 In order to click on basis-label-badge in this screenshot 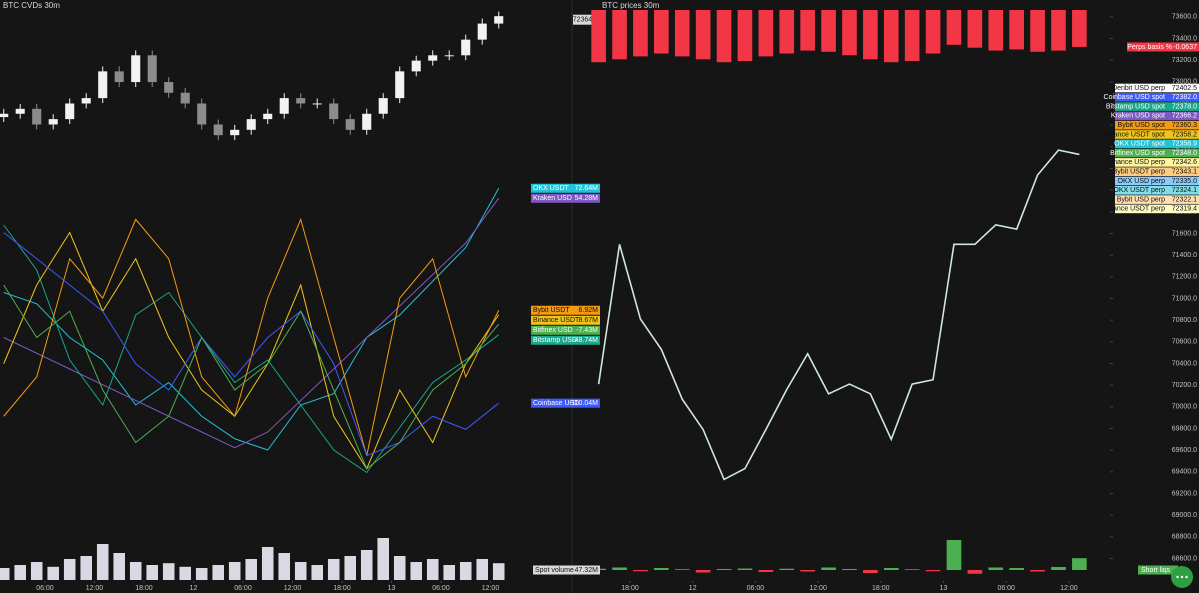, I will do `click(1163, 47)`.